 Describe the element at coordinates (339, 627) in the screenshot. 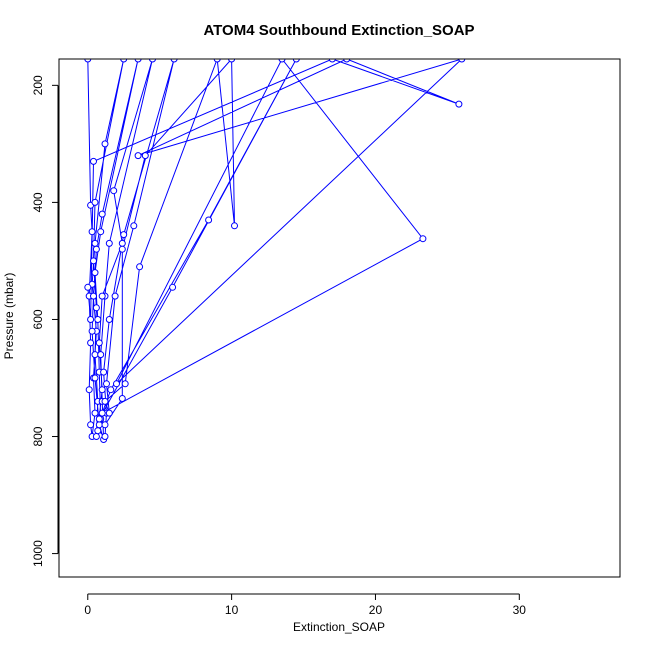

I see `x-axis-label: Extinction_SOAP` at that location.